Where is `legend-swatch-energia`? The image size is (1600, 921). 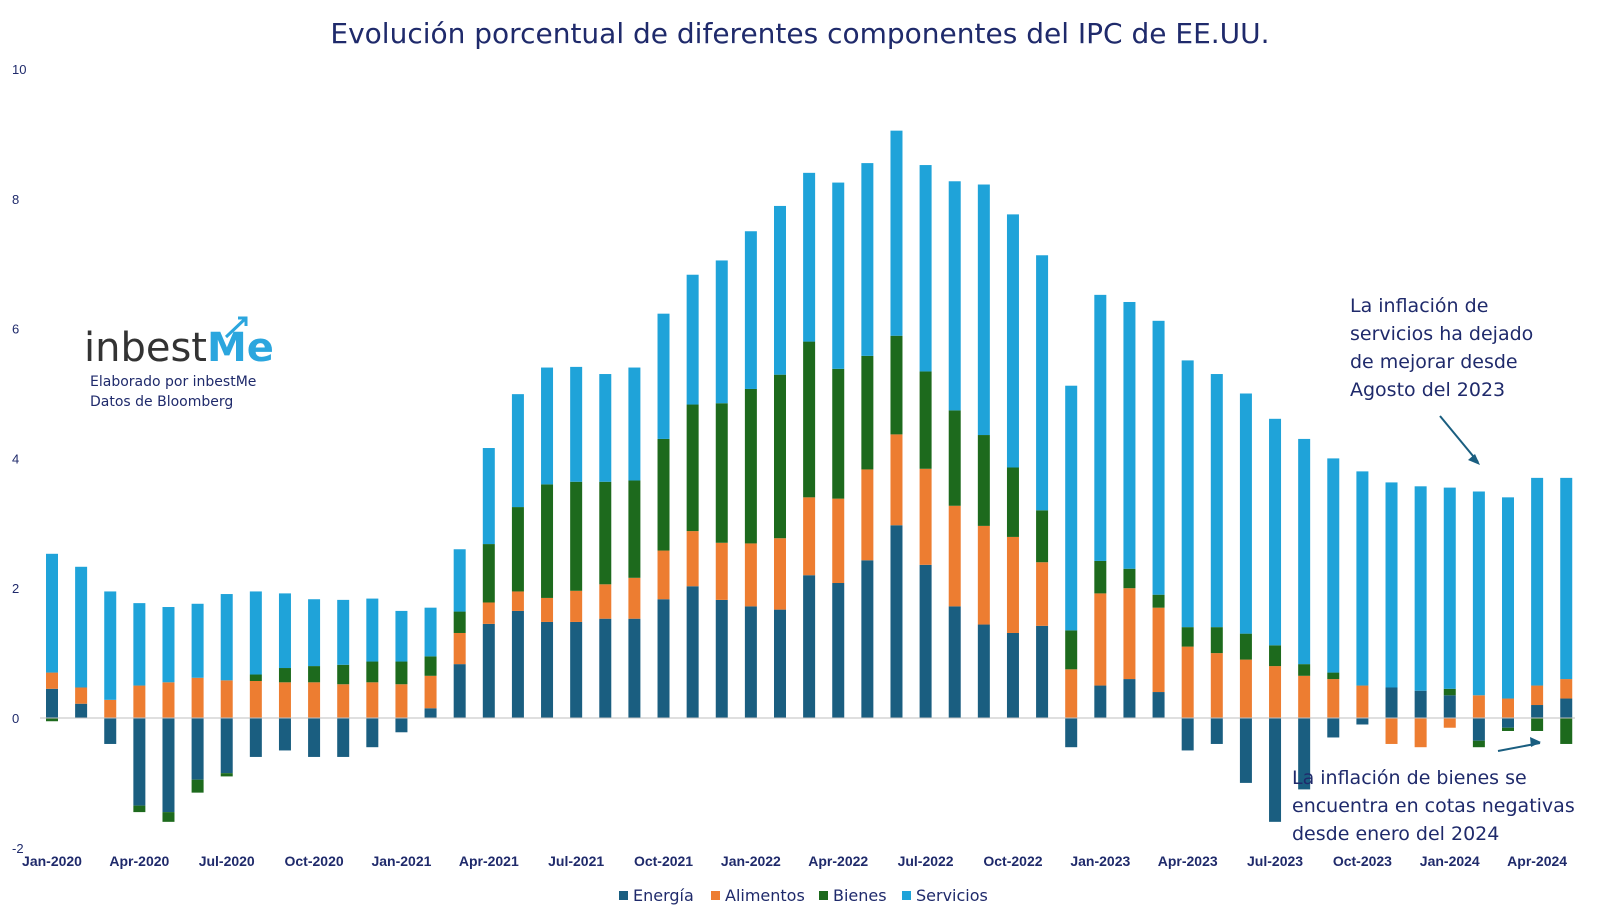 legend-swatch-energia is located at coordinates (623, 895).